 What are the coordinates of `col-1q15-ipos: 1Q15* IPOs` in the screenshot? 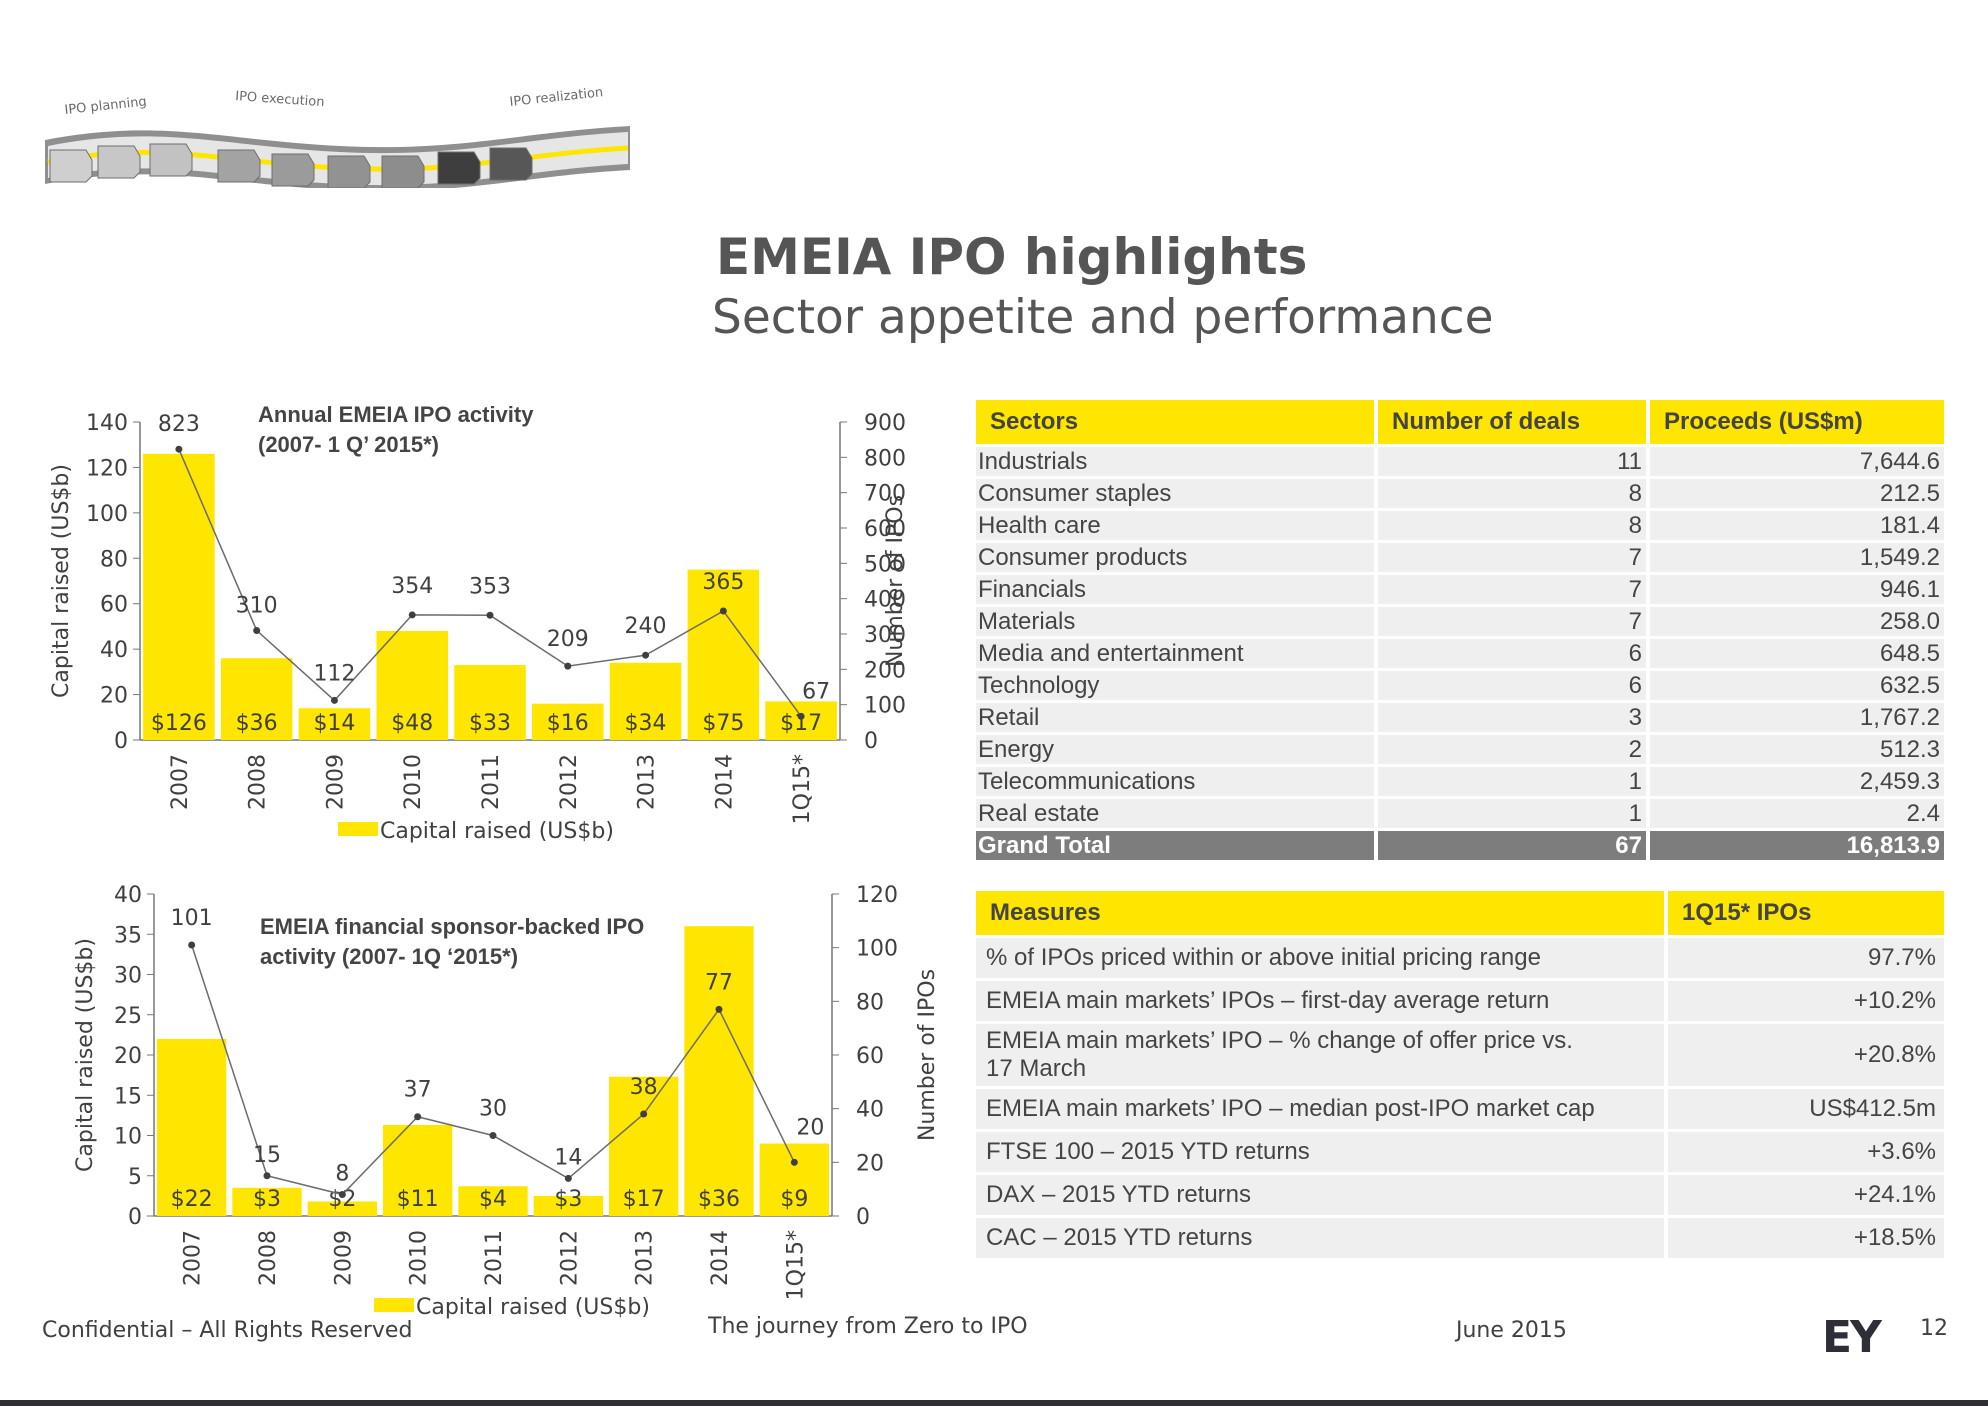 It's located at (1804, 913).